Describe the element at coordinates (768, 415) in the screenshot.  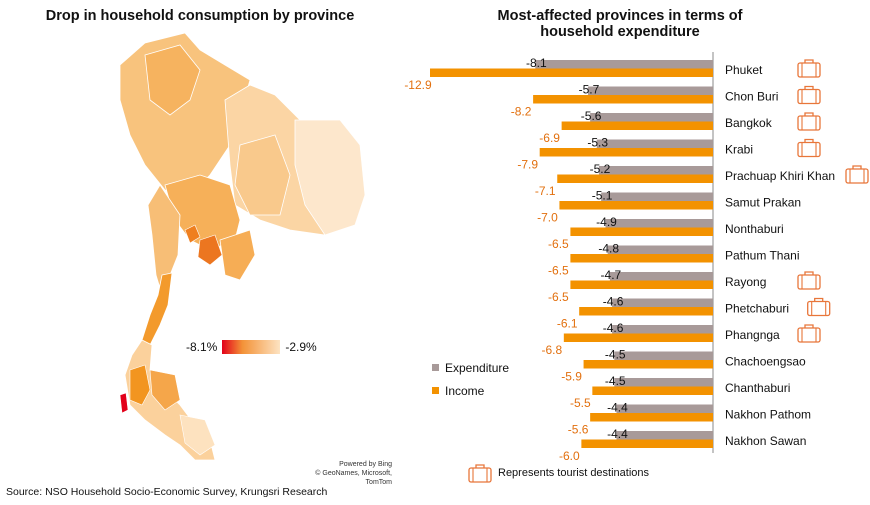
I see `category-label-13: Nakhon Pathom` at that location.